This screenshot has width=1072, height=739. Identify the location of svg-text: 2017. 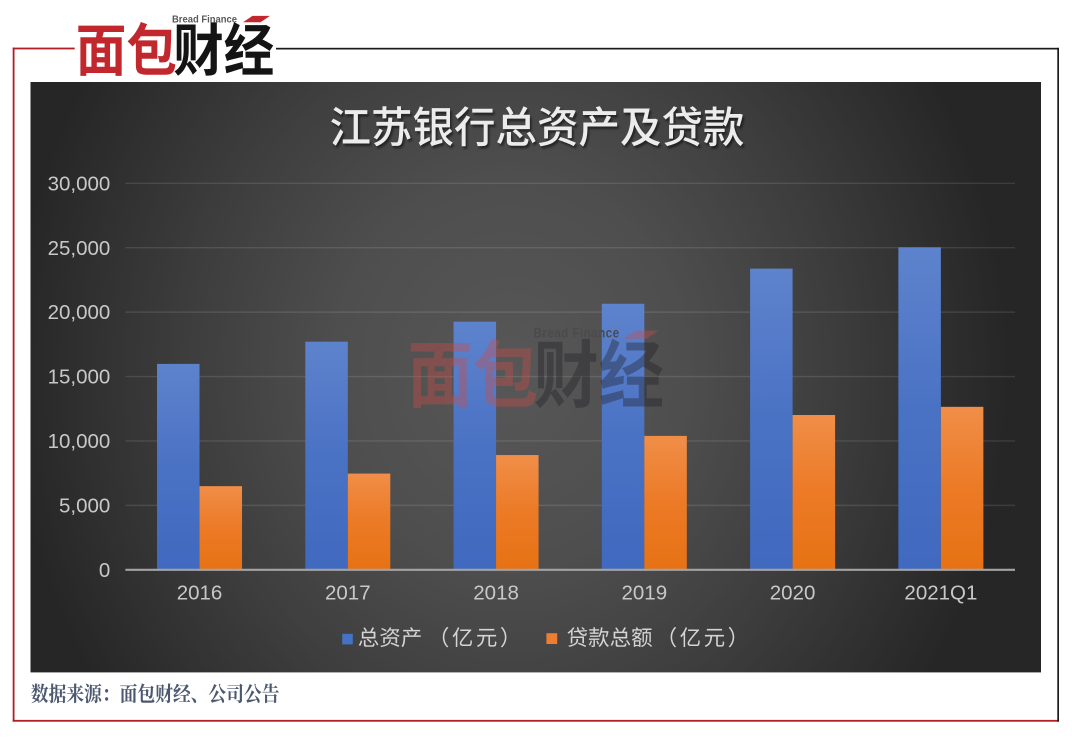
(348, 593).